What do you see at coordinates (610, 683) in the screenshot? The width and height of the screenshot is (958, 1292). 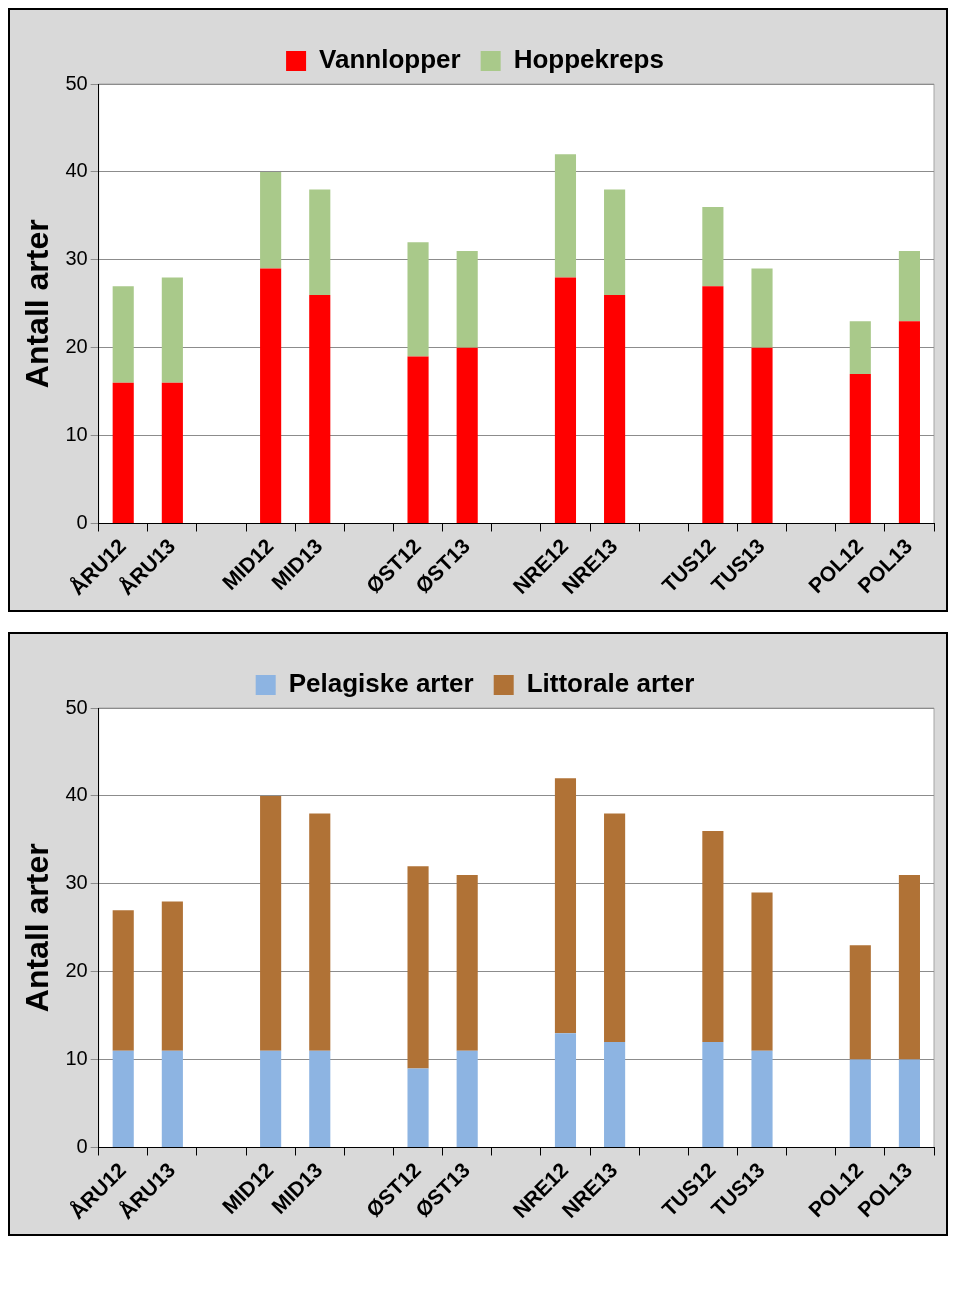 I see `legend-label: Littorale arter` at bounding box center [610, 683].